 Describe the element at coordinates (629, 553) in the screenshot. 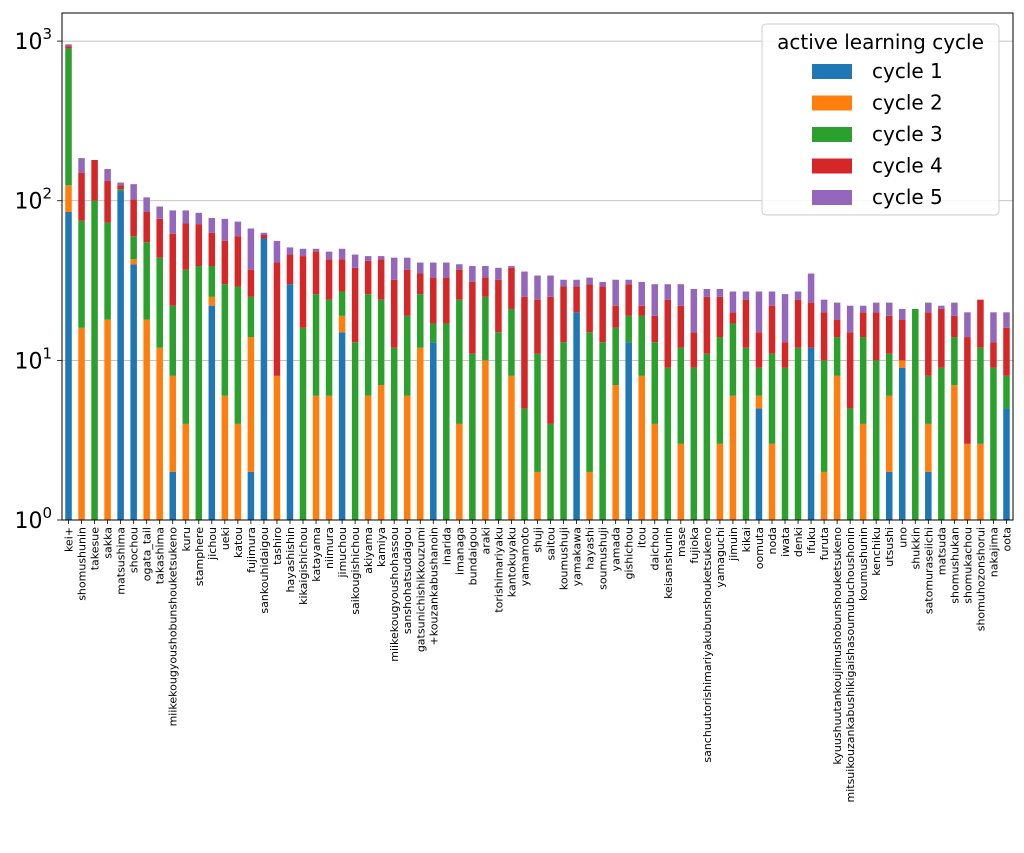

I see `xtick-label-gishichou: gishichou` at that location.